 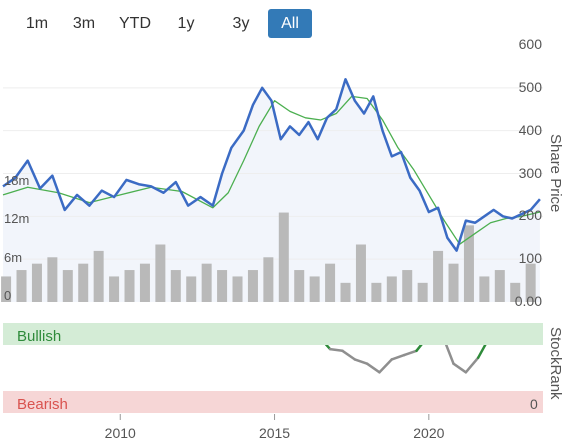 I want to click on range-button-1m: 1m, so click(x=37, y=23).